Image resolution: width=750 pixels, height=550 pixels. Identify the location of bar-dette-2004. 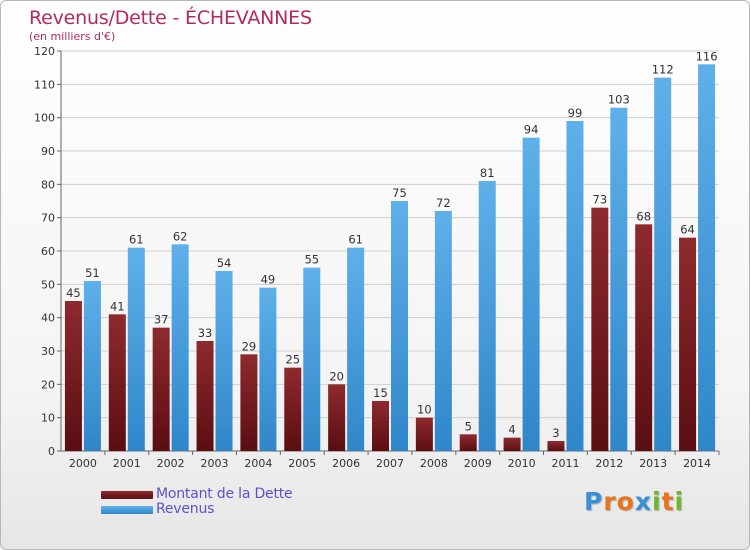
(249, 402).